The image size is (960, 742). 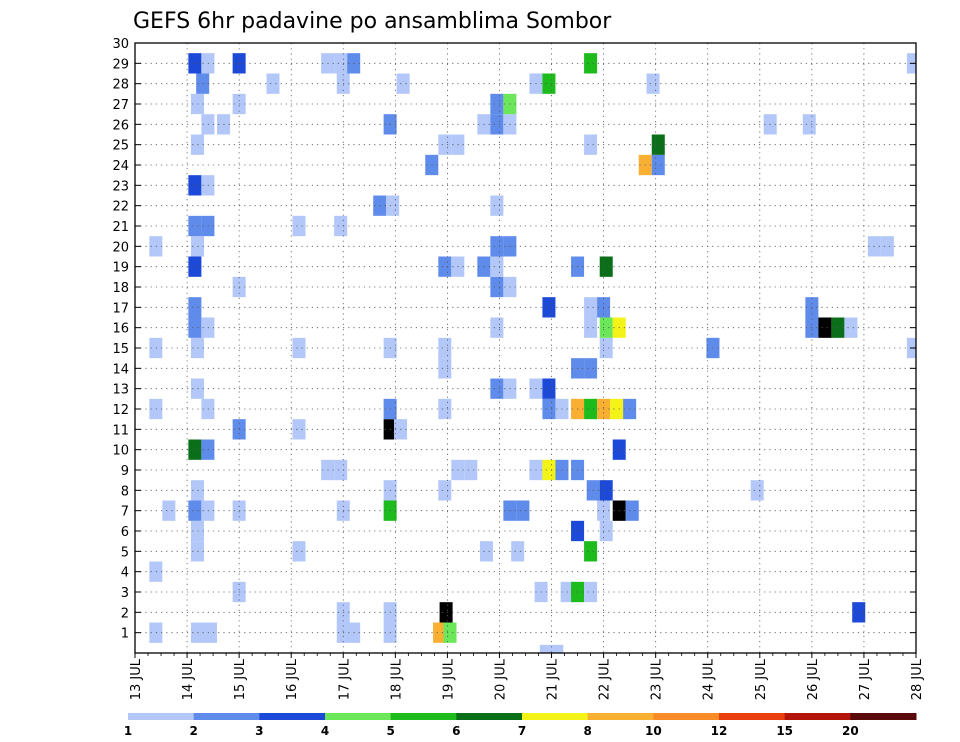 I want to click on colorbar-label: 6, so click(x=456, y=731).